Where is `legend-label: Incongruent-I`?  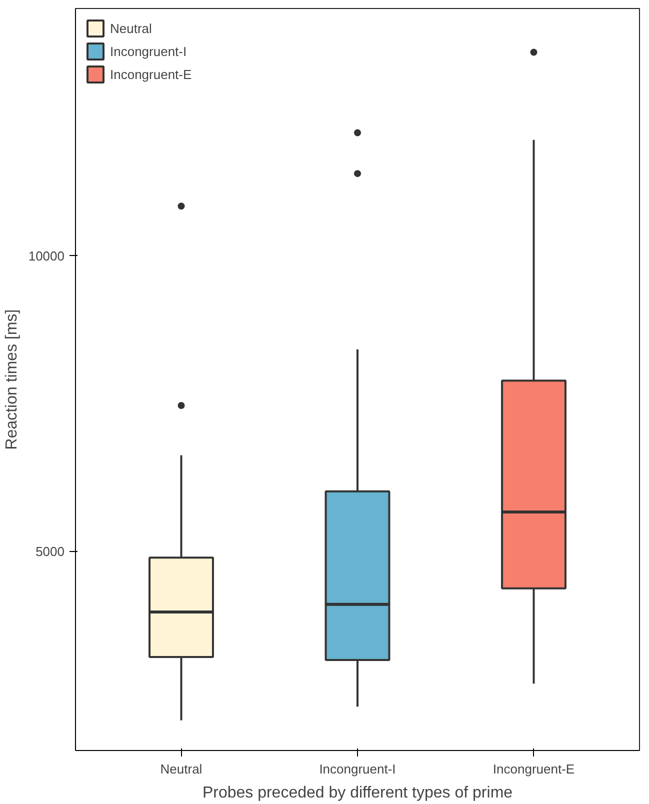 legend-label: Incongruent-I is located at coordinates (148, 51).